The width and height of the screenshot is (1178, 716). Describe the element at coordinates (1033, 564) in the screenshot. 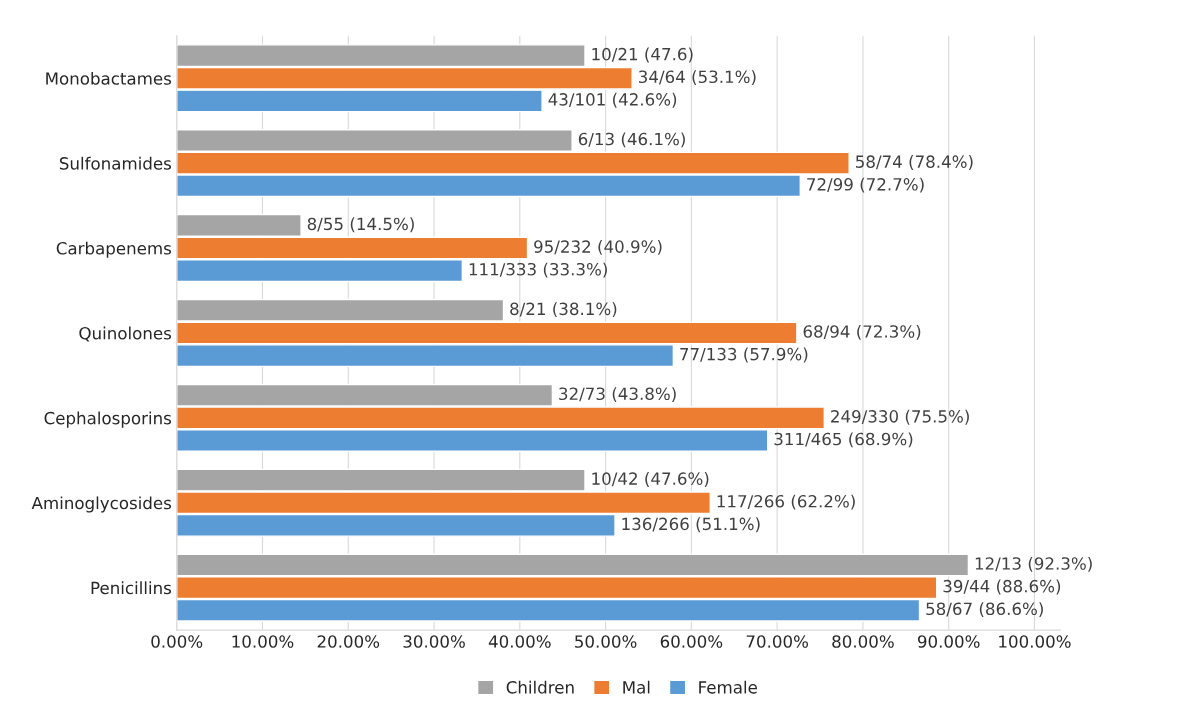

I see `data-label: 12/13 (92.3%)` at that location.